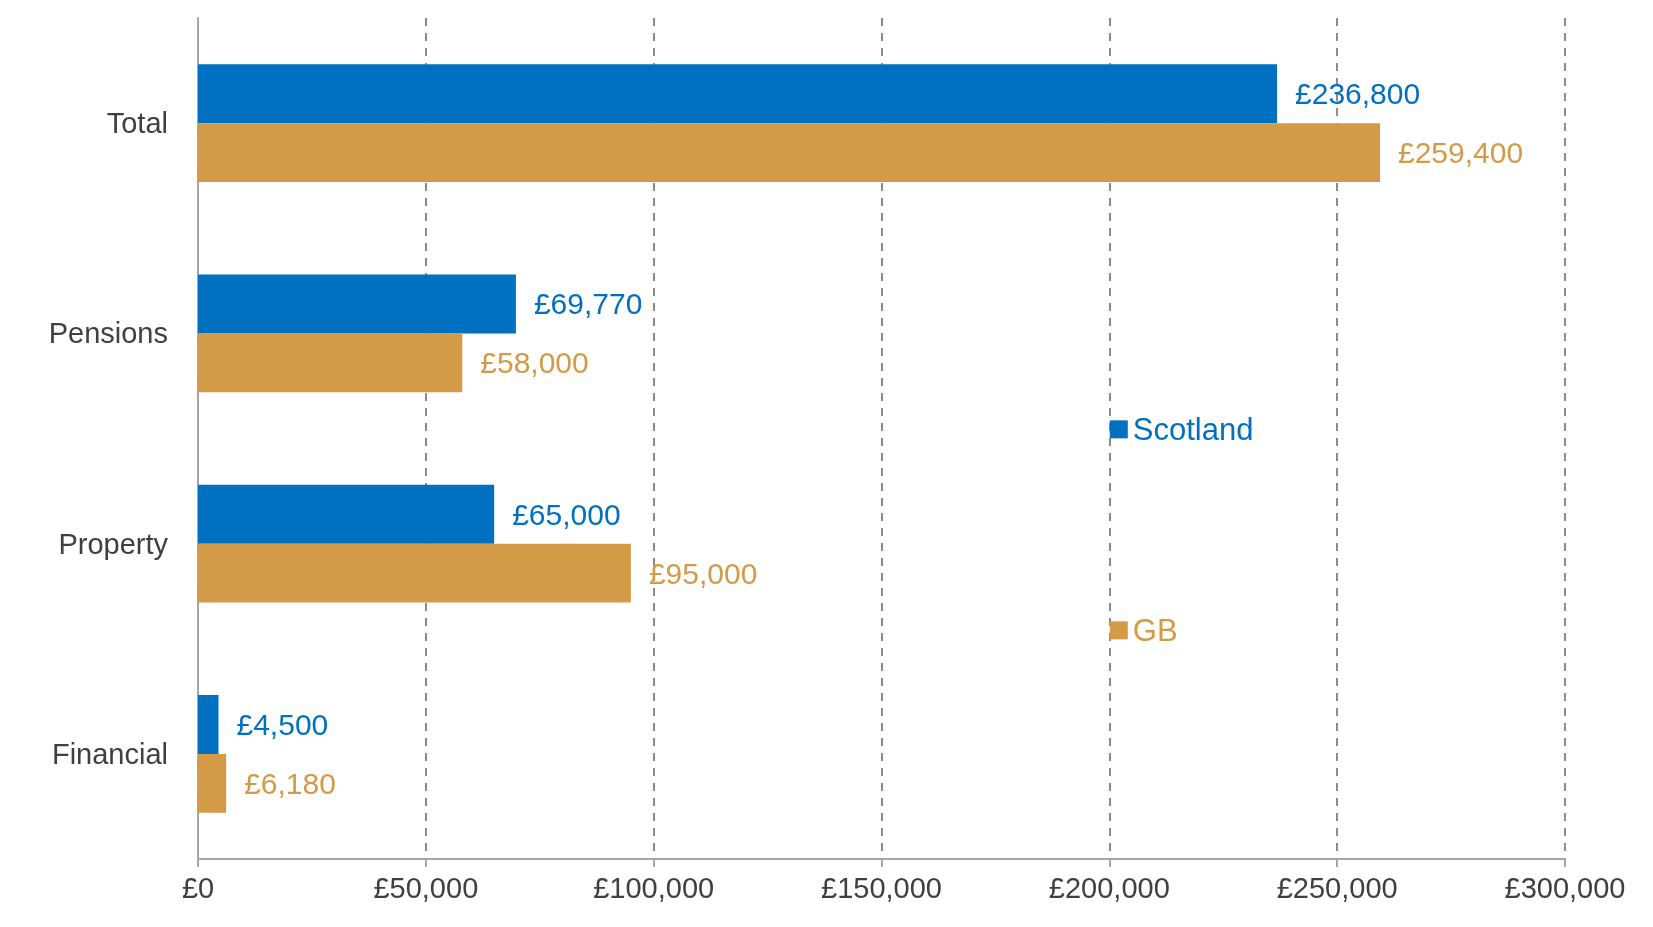 This screenshot has height=927, width=1653. Describe the element at coordinates (1193, 429) in the screenshot. I see `legend-label: Scotland` at that location.